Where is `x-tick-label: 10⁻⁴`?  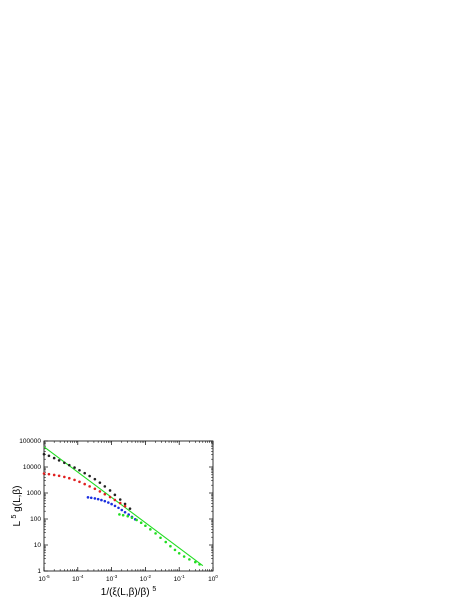
x-tick-label: 10⁻⁴ is located at coordinates (78, 578).